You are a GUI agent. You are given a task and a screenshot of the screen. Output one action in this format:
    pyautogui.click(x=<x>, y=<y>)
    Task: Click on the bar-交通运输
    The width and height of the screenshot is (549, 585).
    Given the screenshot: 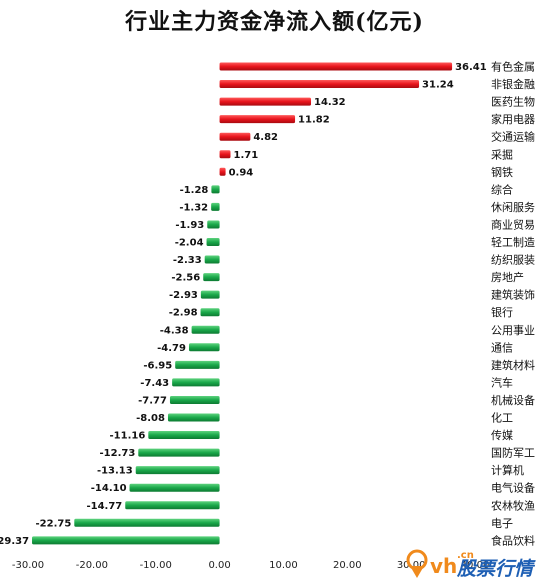 What is the action you would take?
    pyautogui.click(x=235, y=136)
    